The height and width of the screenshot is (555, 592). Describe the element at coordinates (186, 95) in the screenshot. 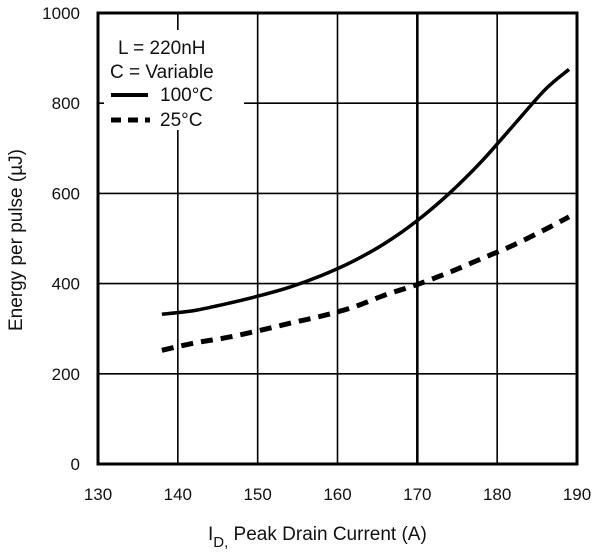

I see `legend-label-100c: 100°C` at that location.